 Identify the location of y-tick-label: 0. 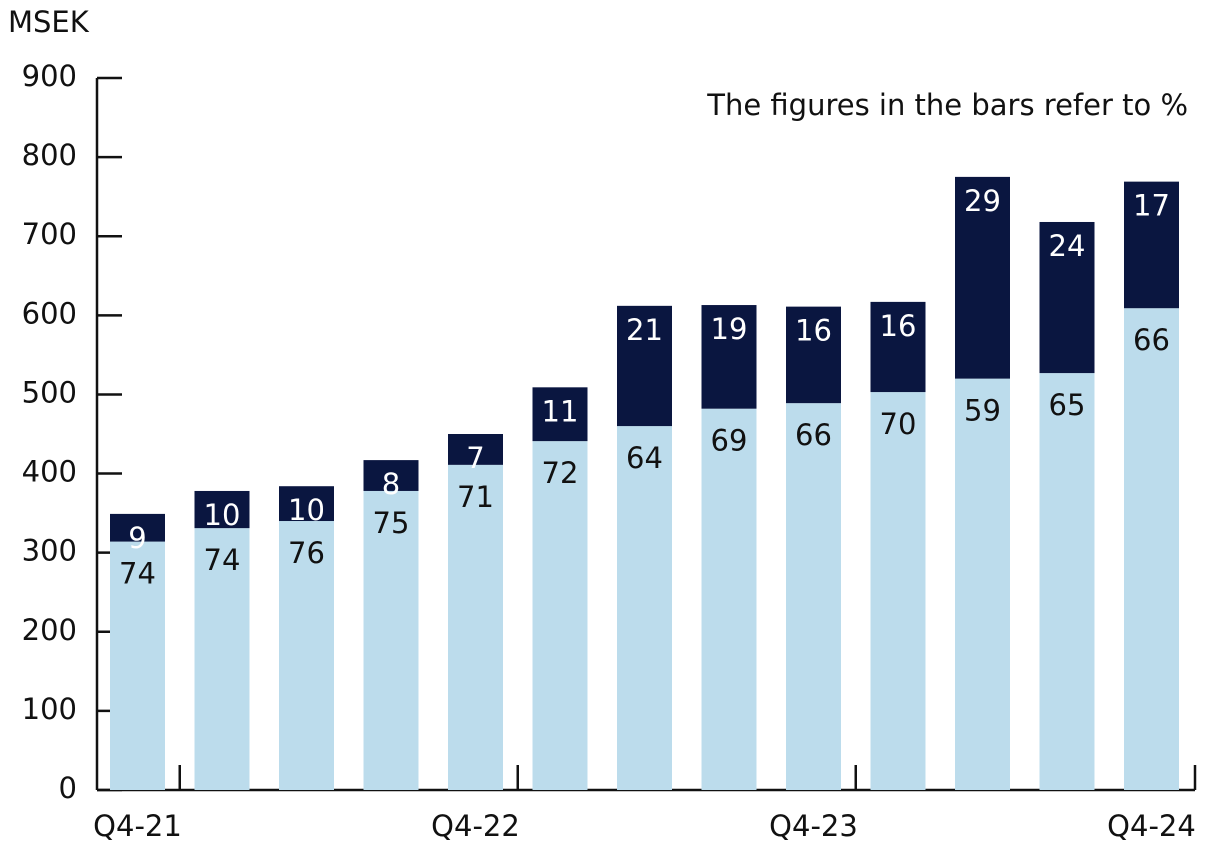
(68, 788).